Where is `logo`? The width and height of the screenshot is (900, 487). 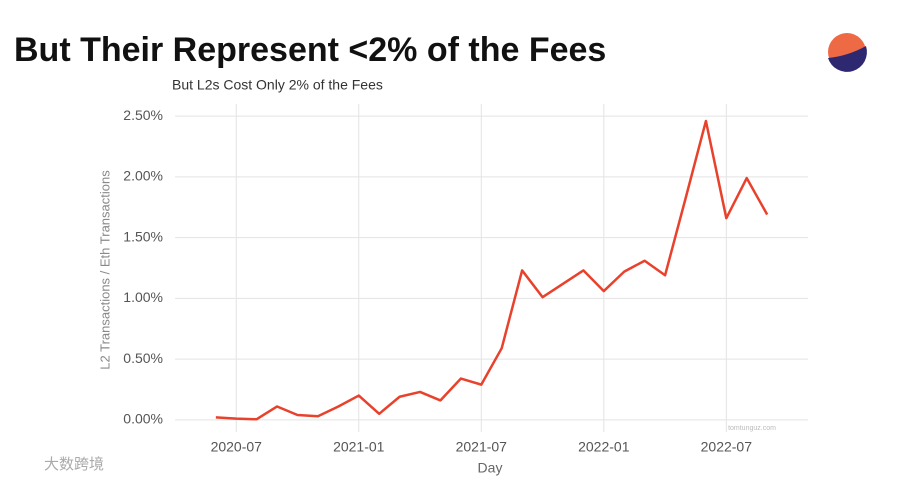
logo is located at coordinates (847, 52).